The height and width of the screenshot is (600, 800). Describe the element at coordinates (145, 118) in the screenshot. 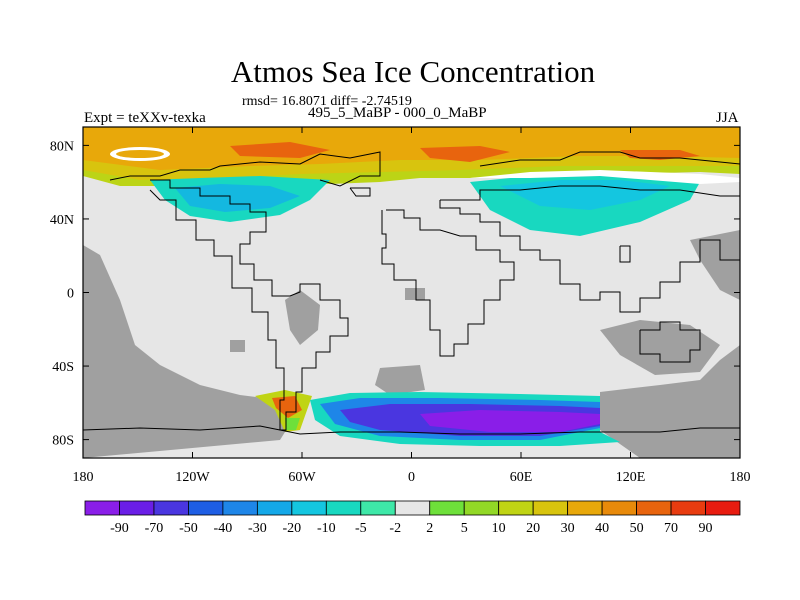

I see `experiment-label: Expt = teXXv-texka` at that location.